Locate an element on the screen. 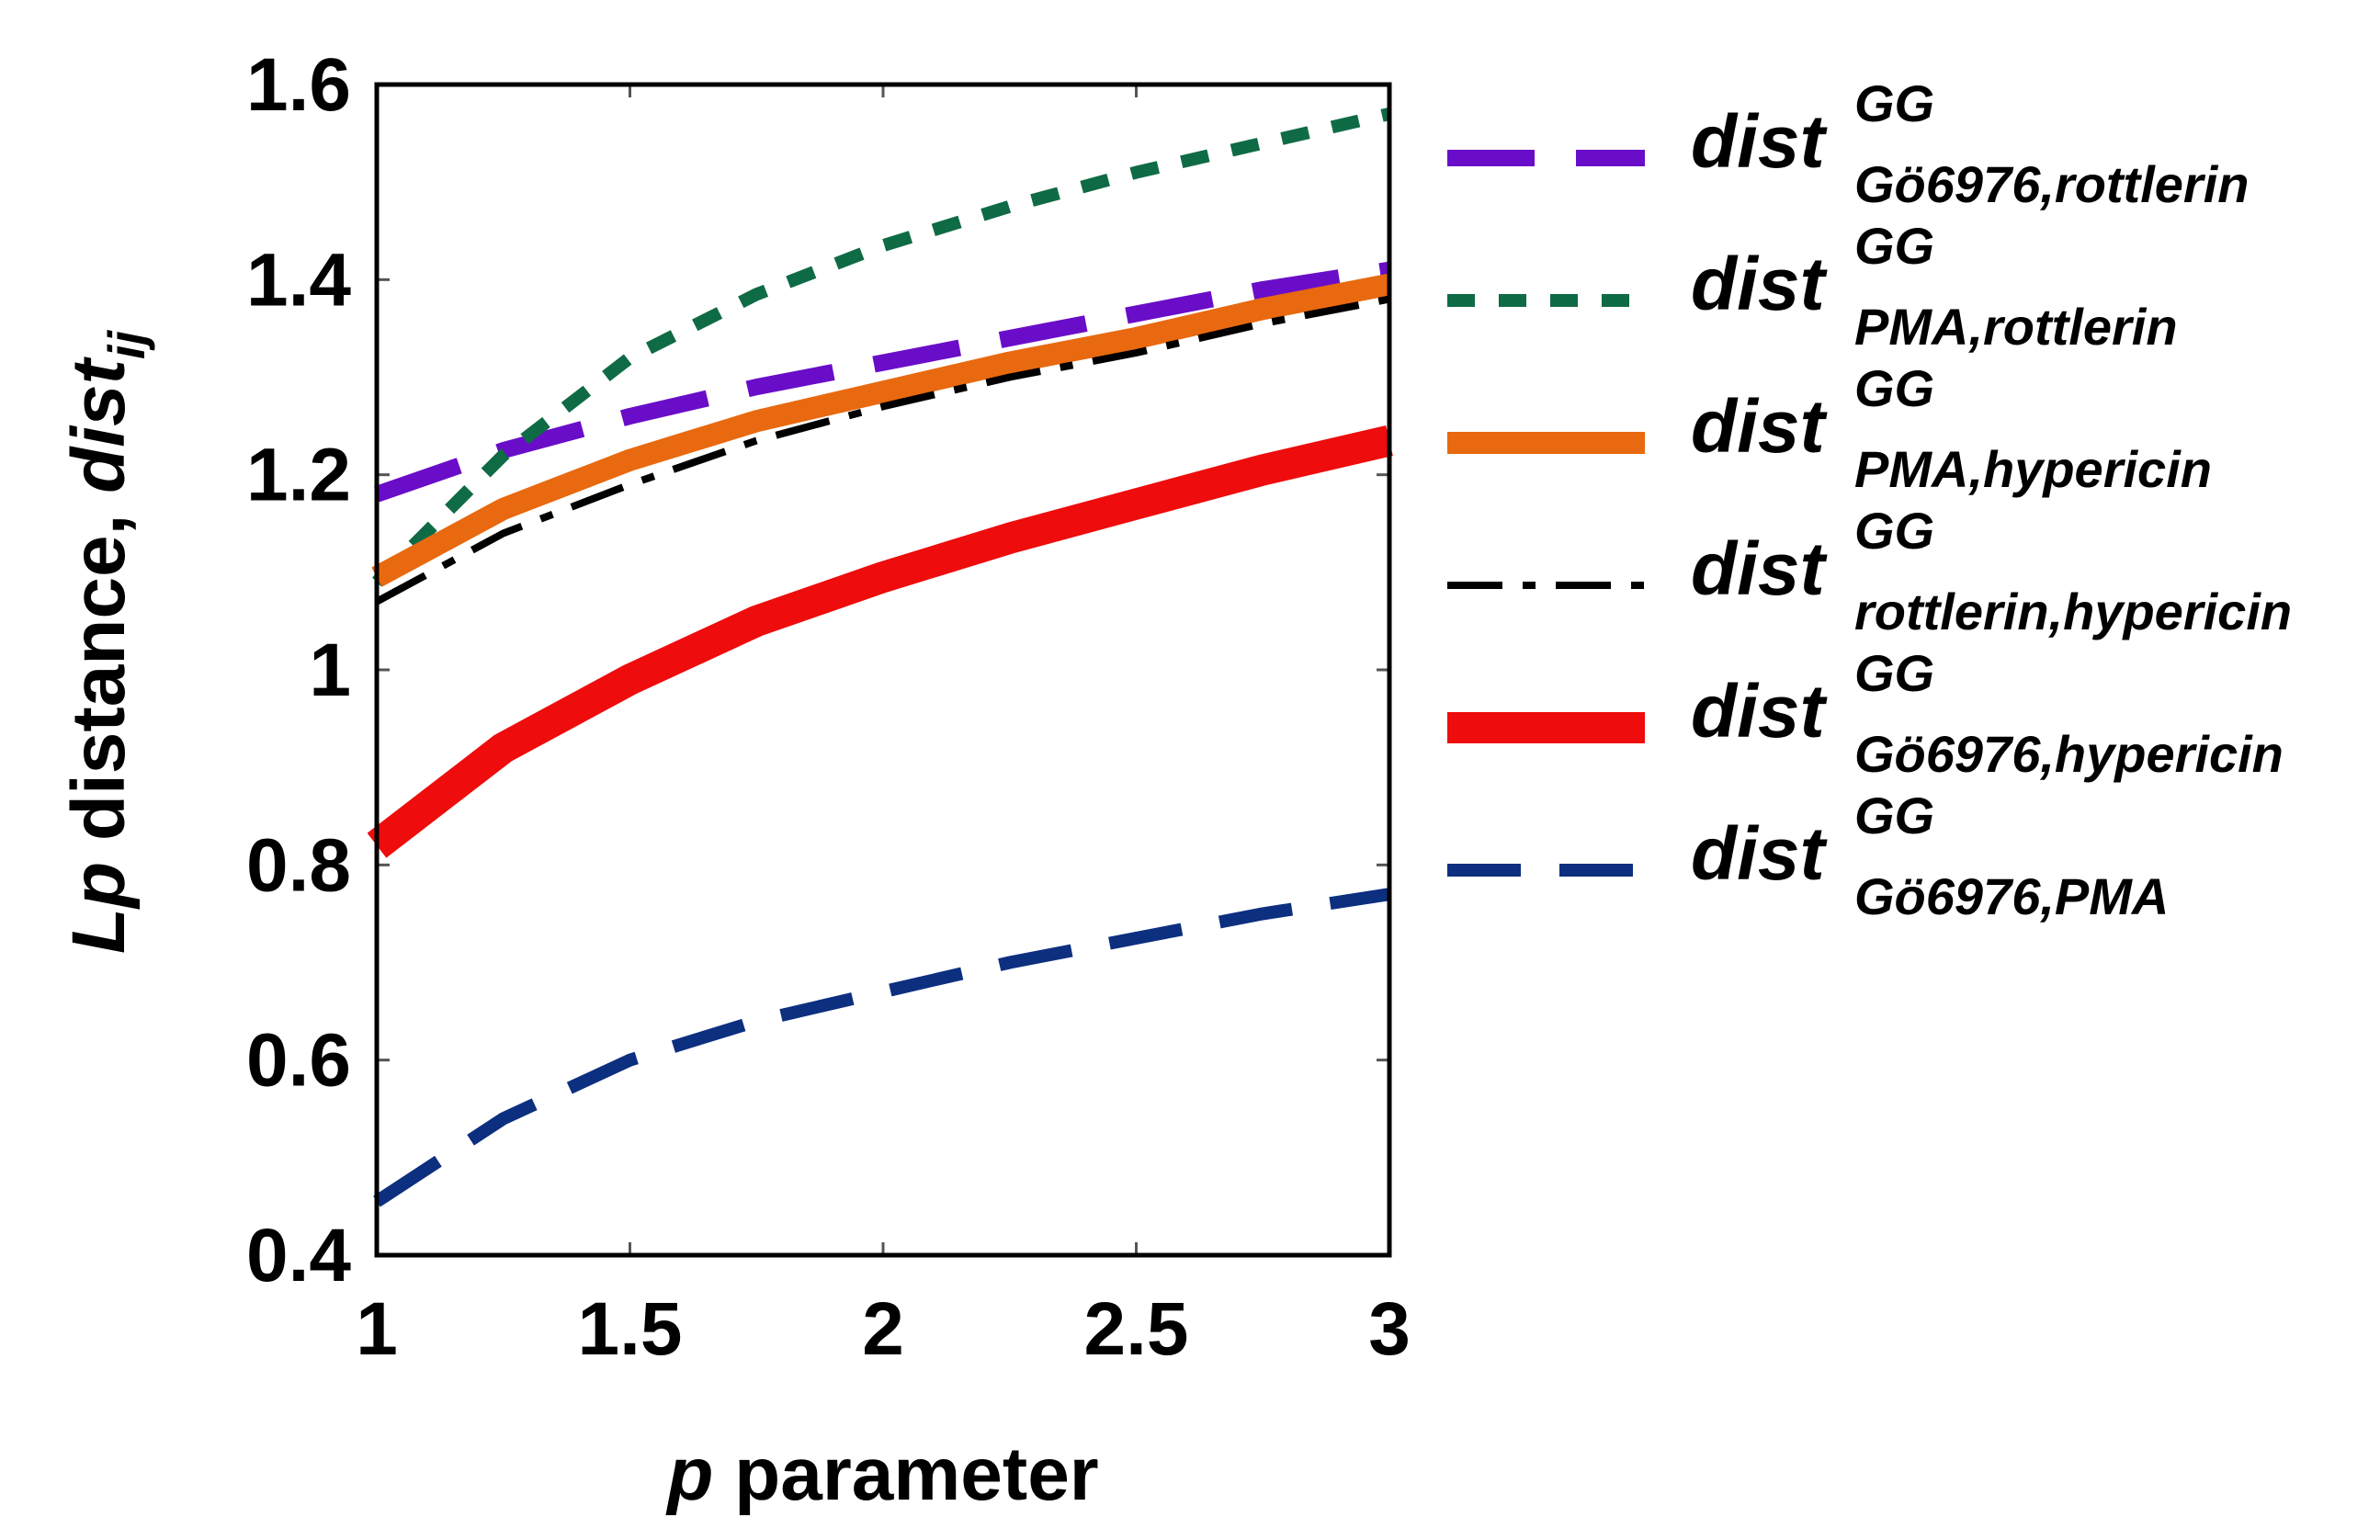  x-axis-label-text: parameter is located at coordinates (905, 1474).